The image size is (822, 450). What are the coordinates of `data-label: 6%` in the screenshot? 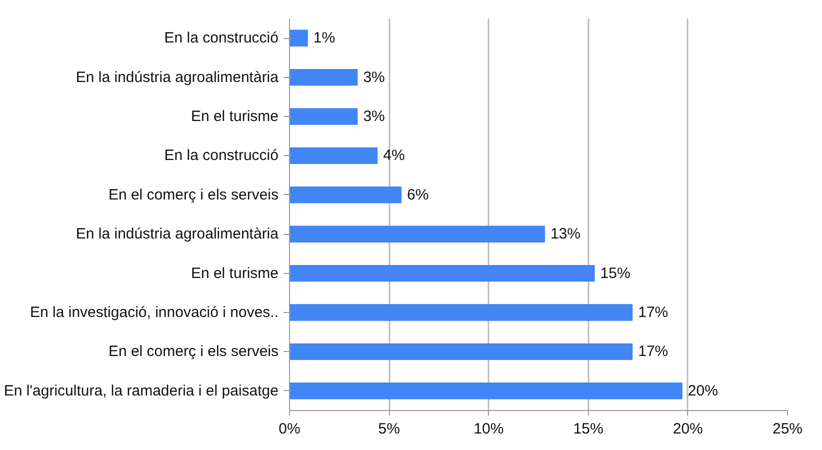 It's located at (418, 195).